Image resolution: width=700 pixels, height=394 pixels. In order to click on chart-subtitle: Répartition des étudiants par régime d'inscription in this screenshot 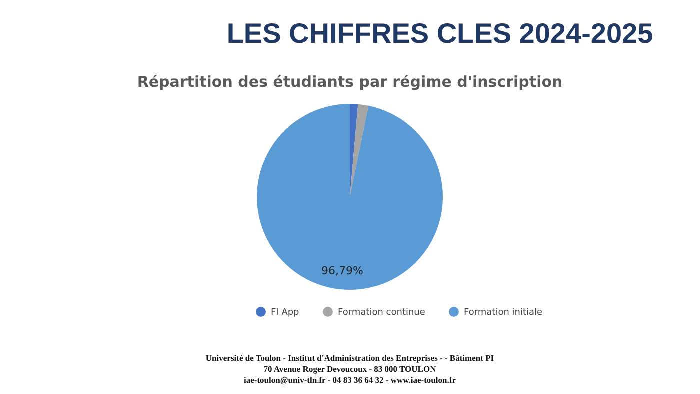, I will do `click(350, 82)`.